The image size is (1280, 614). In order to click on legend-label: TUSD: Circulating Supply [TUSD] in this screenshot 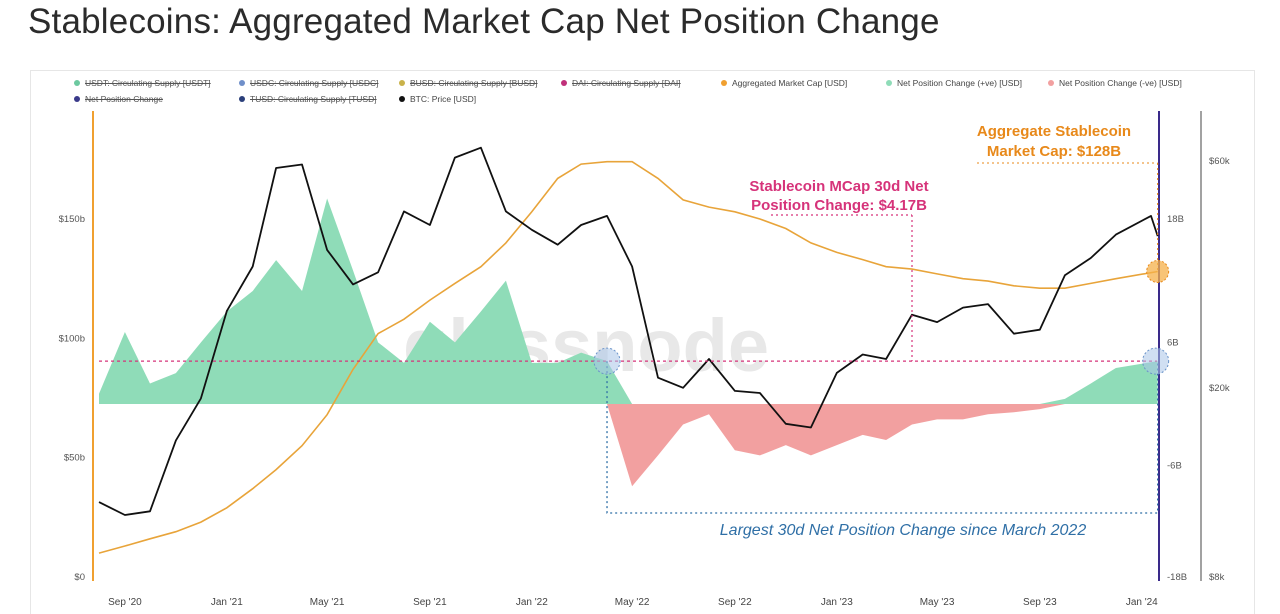, I will do `click(313, 99)`.